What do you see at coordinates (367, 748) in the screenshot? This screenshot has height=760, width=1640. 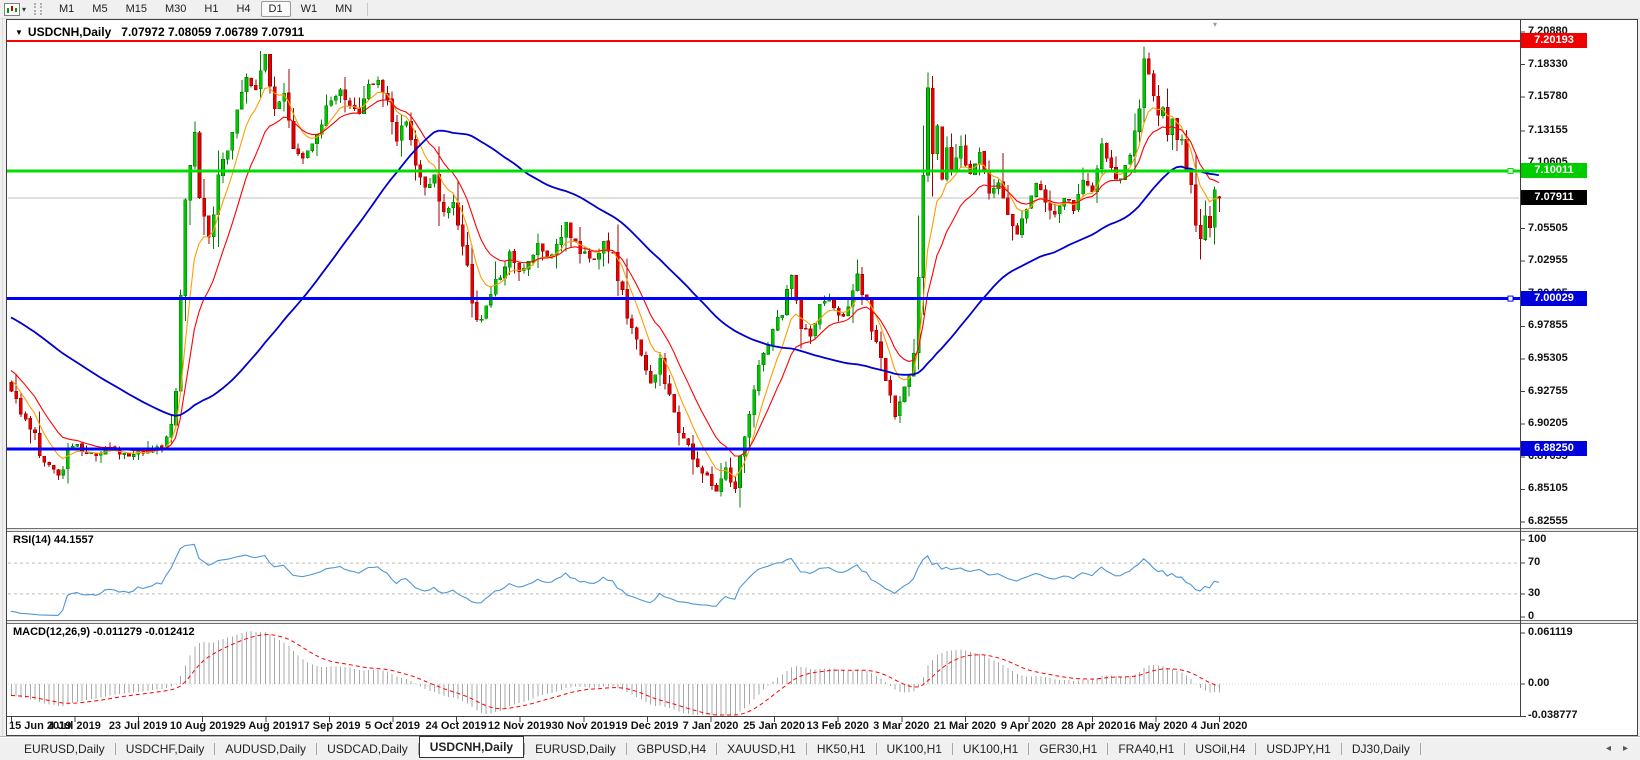 I see `tab-usdcad-daily: USDCAD,Daily` at bounding box center [367, 748].